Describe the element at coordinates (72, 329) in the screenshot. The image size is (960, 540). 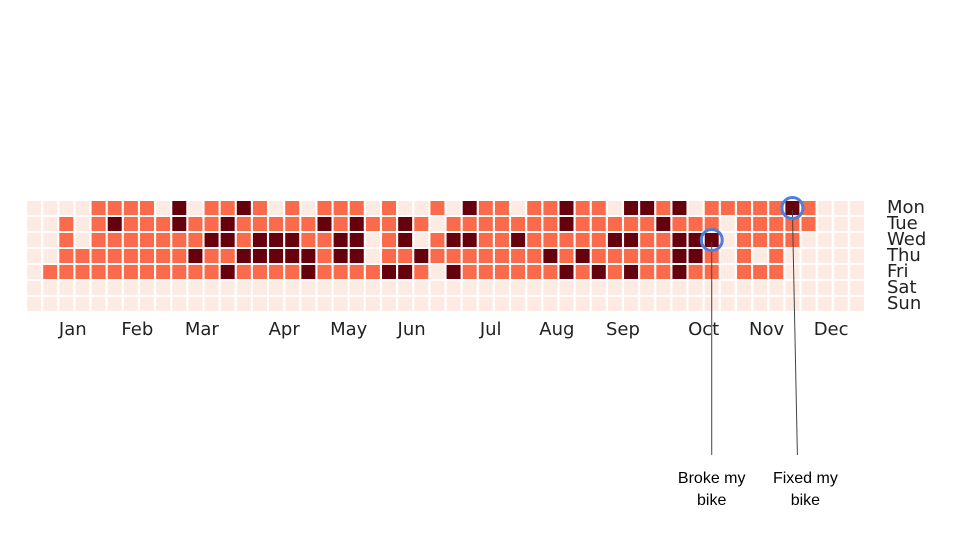
I see `x-tick-label: Jan` at that location.